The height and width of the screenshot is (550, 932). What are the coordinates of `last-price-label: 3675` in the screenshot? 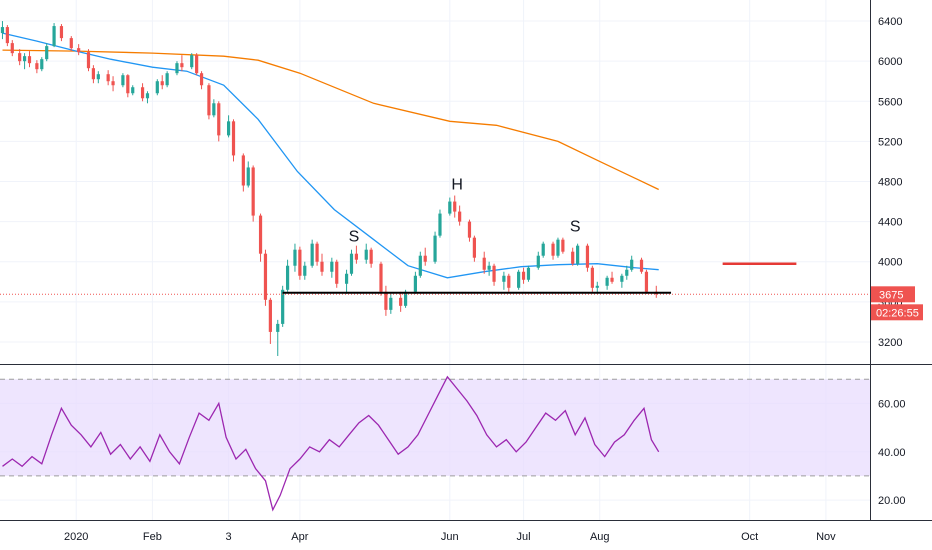 It's located at (891, 295).